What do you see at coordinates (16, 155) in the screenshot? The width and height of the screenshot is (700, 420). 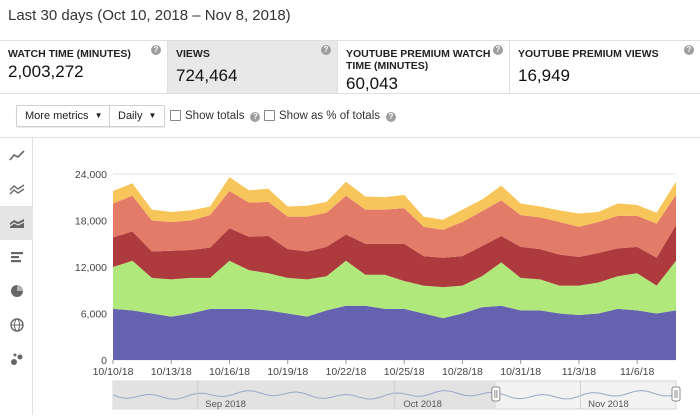 I see `line-chart-icon` at bounding box center [16, 155].